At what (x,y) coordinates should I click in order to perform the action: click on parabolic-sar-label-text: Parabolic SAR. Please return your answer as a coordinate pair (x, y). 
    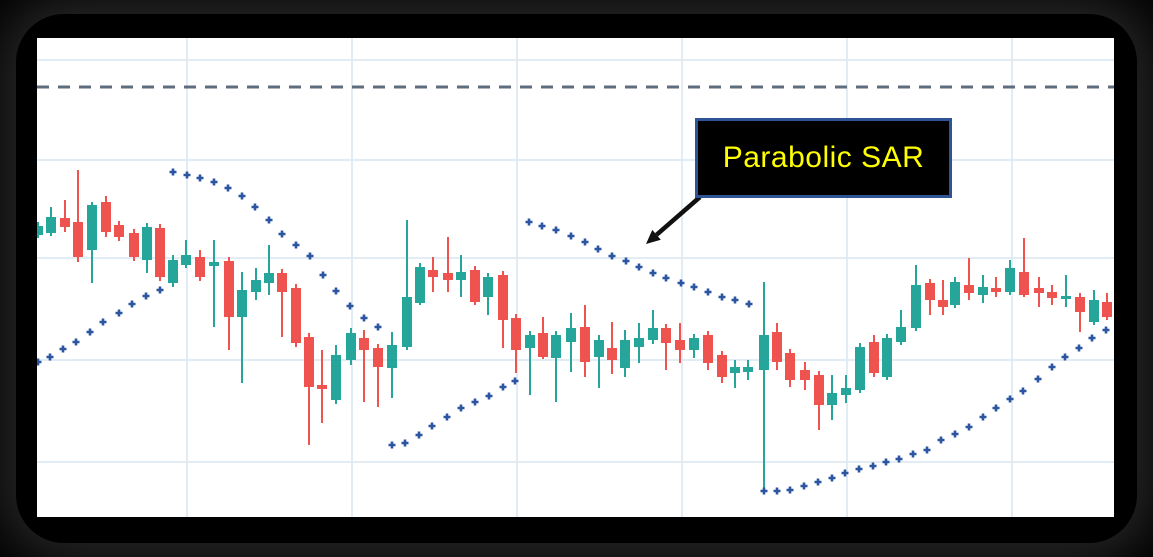
    Looking at the image, I should click on (823, 157).